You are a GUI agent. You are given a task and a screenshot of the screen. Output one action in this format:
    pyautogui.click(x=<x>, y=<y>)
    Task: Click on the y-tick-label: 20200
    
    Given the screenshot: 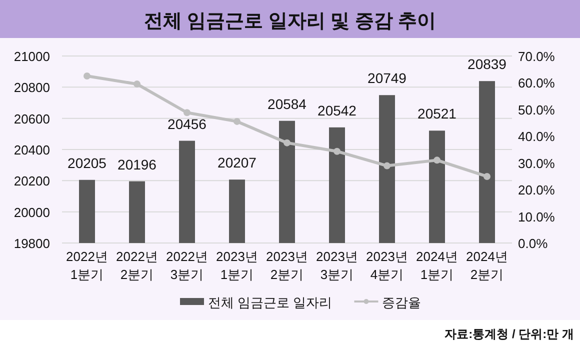 What is the action you would take?
    pyautogui.click(x=32, y=181)
    